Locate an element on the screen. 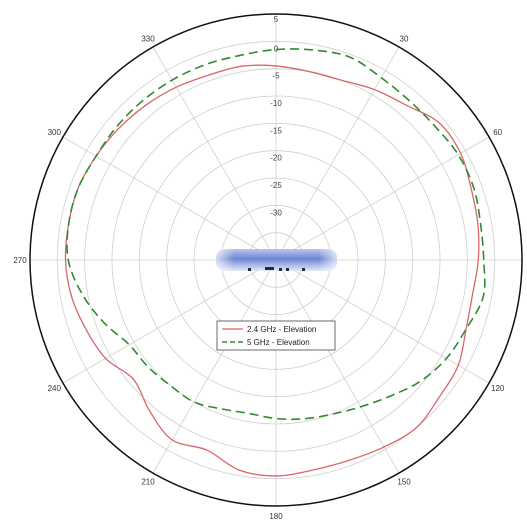 This screenshot has height=520, width=527. legend-label-5ghz: 5 GHz - Elevation is located at coordinates (278, 342).